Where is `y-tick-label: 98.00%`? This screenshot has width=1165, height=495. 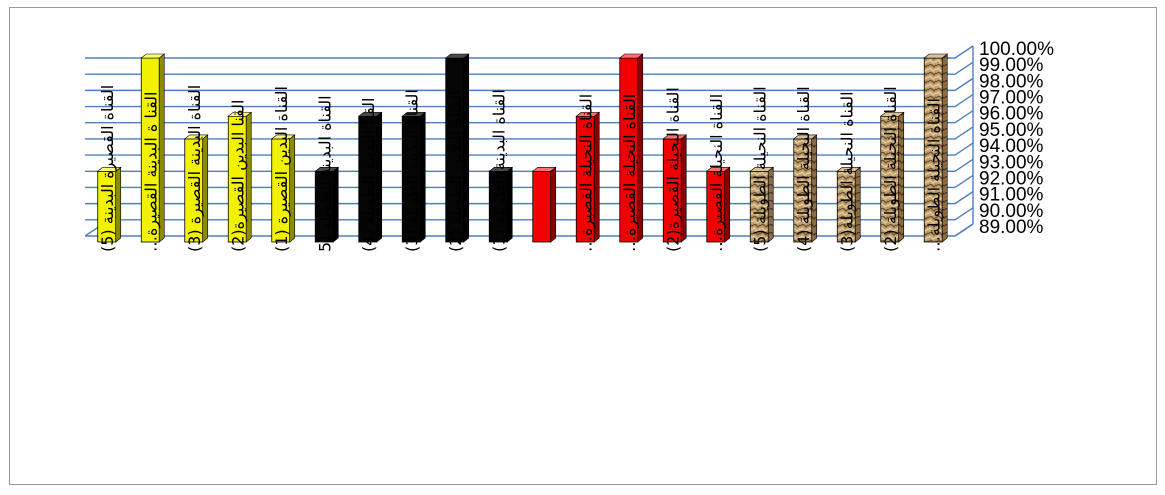
y-tick-label: 98.00% is located at coordinates (1011, 81).